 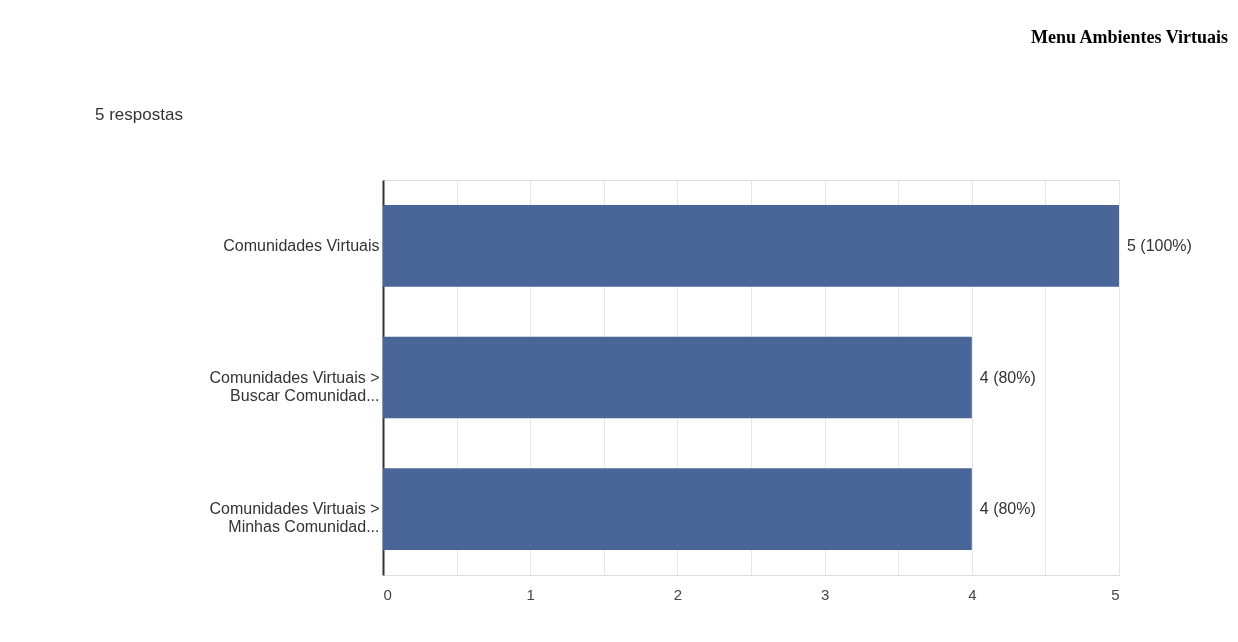 What do you see at coordinates (1159, 245) in the screenshot?
I see `data-label: 5 (100%)` at bounding box center [1159, 245].